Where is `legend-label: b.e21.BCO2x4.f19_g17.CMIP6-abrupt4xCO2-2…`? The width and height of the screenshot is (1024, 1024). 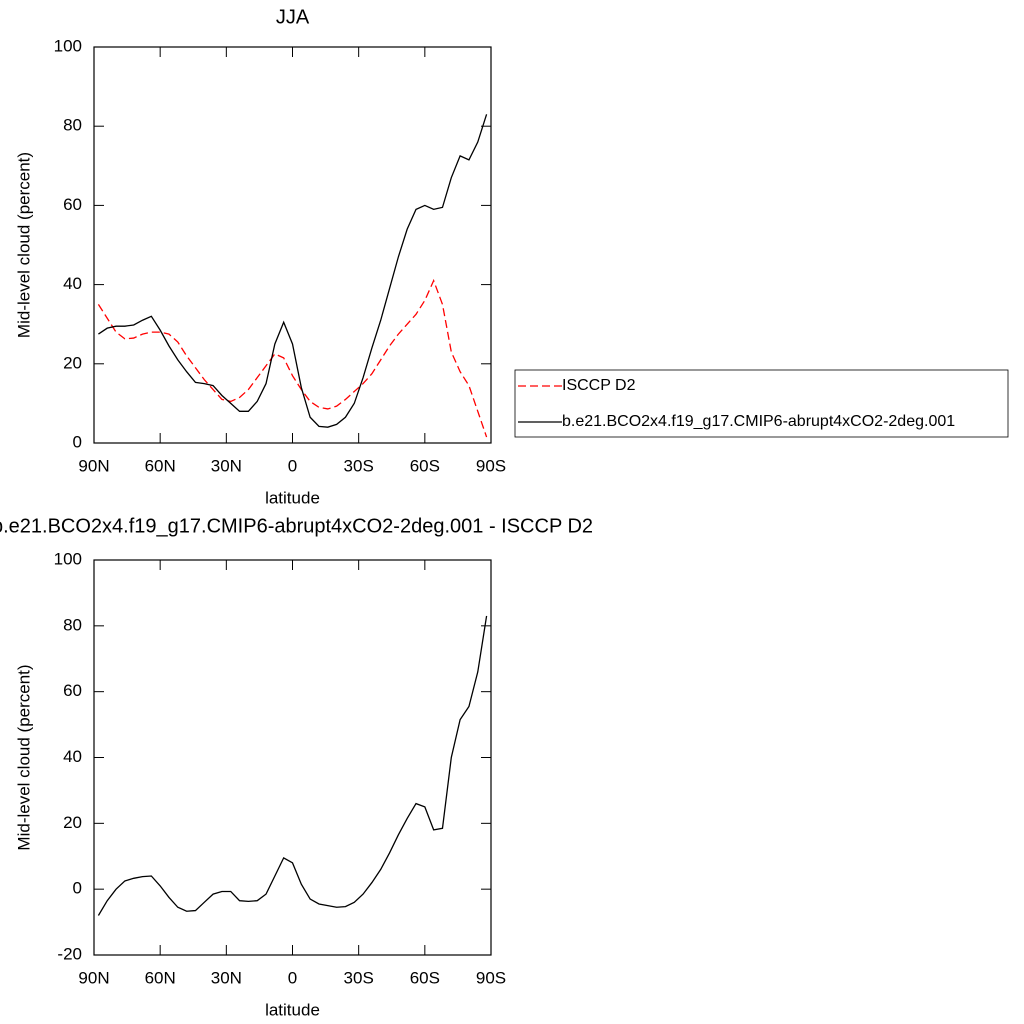
legend-label: b.e21.BCO2x4.f19_g17.CMIP6-abrupt4xCO2-2… is located at coordinates (758, 421).